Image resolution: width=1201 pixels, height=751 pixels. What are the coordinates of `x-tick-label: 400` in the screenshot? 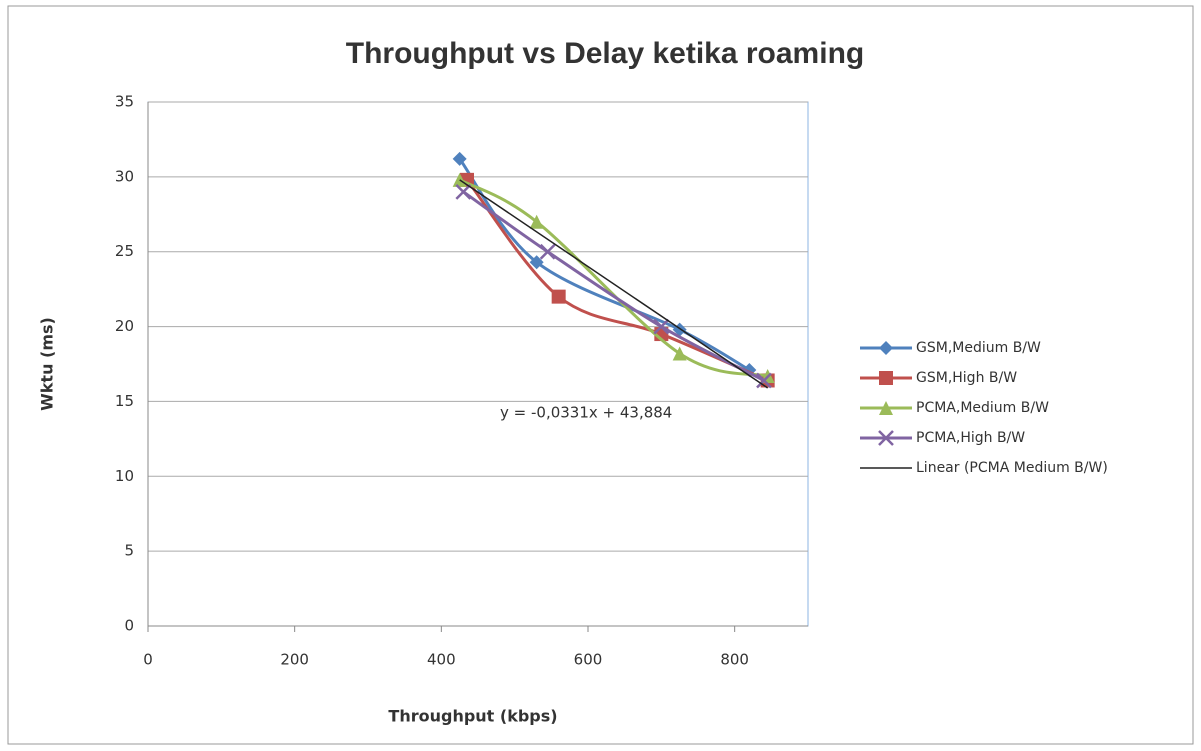 It's located at (441, 660).